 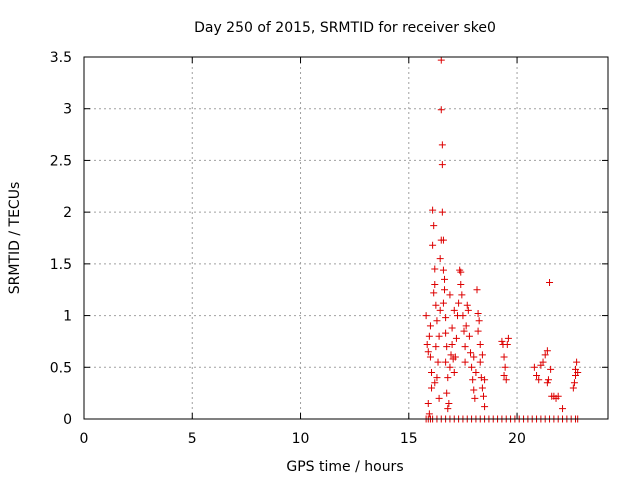 What do you see at coordinates (61, 161) in the screenshot?
I see `y-tick-label: 2.5` at bounding box center [61, 161].